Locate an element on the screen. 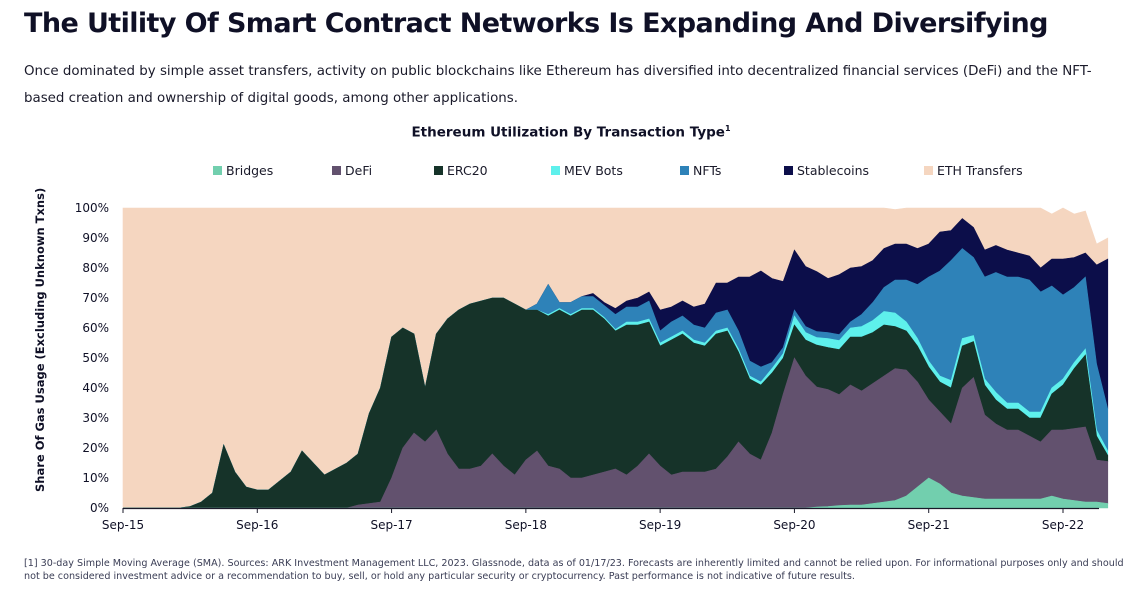  legend-item-stablecoins: Stablecoins is located at coordinates (826, 170).